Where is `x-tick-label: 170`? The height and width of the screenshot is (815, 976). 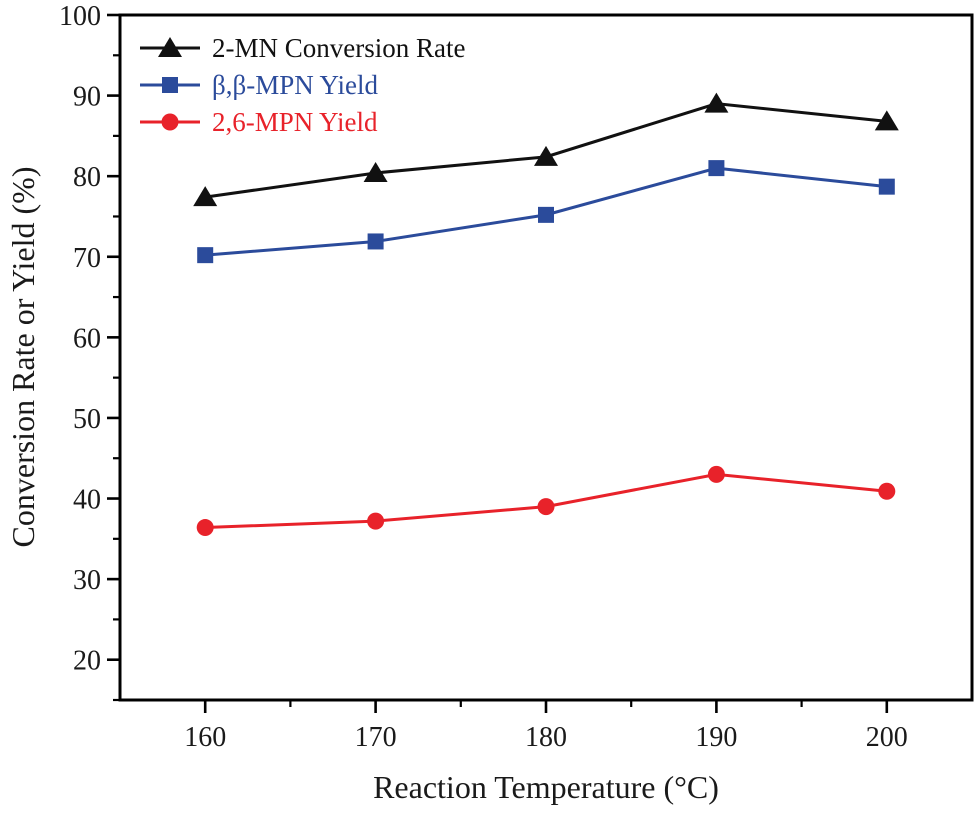 x-tick-label: 170 is located at coordinates (376, 737).